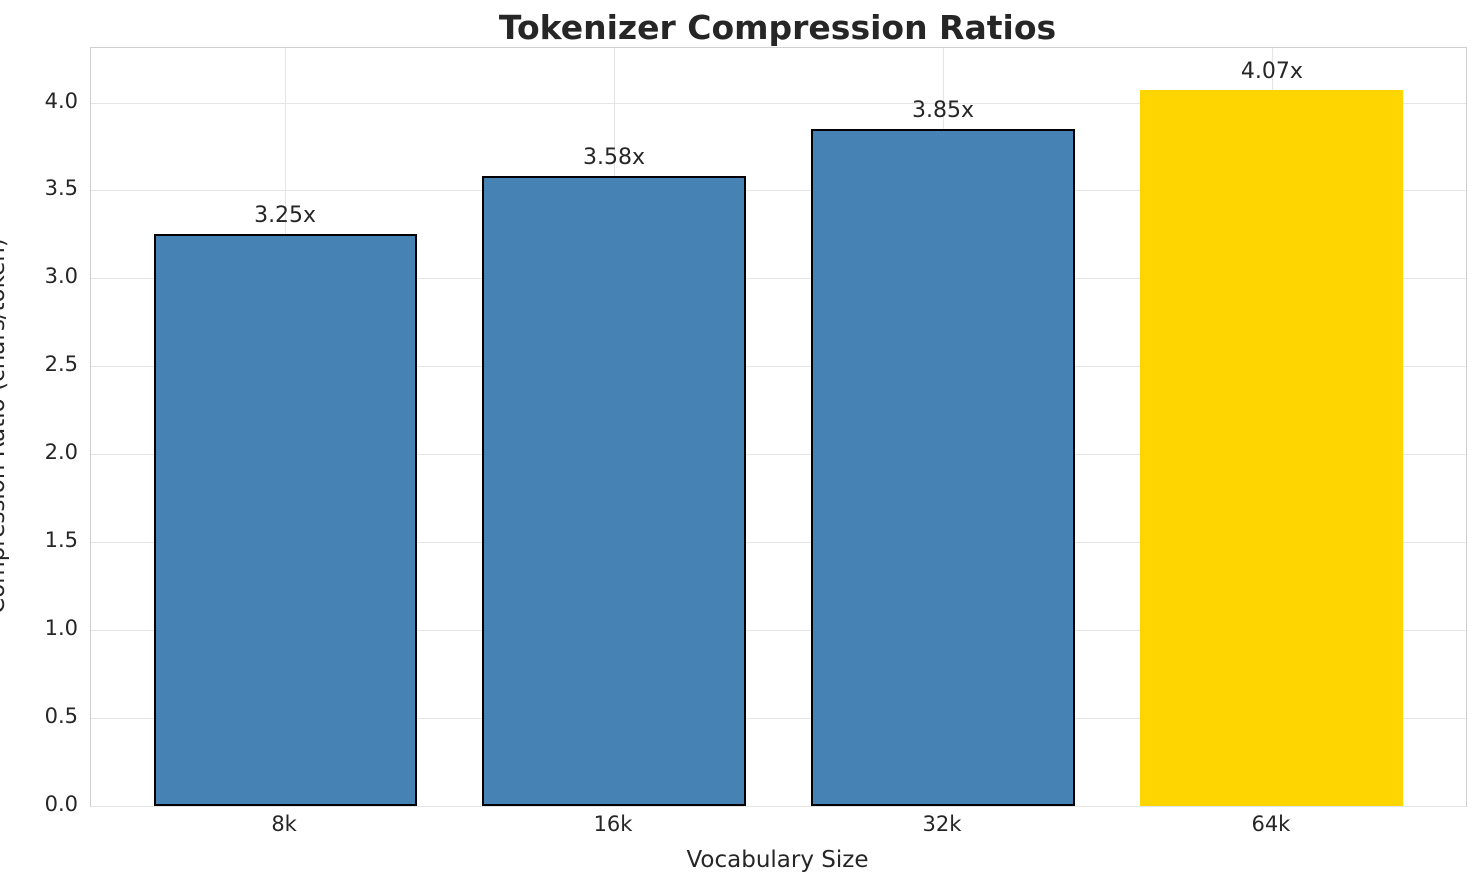 The height and width of the screenshot is (885, 1484). What do you see at coordinates (61, 716) in the screenshot?
I see `y-tick-label-0.5: 0.5` at bounding box center [61, 716].